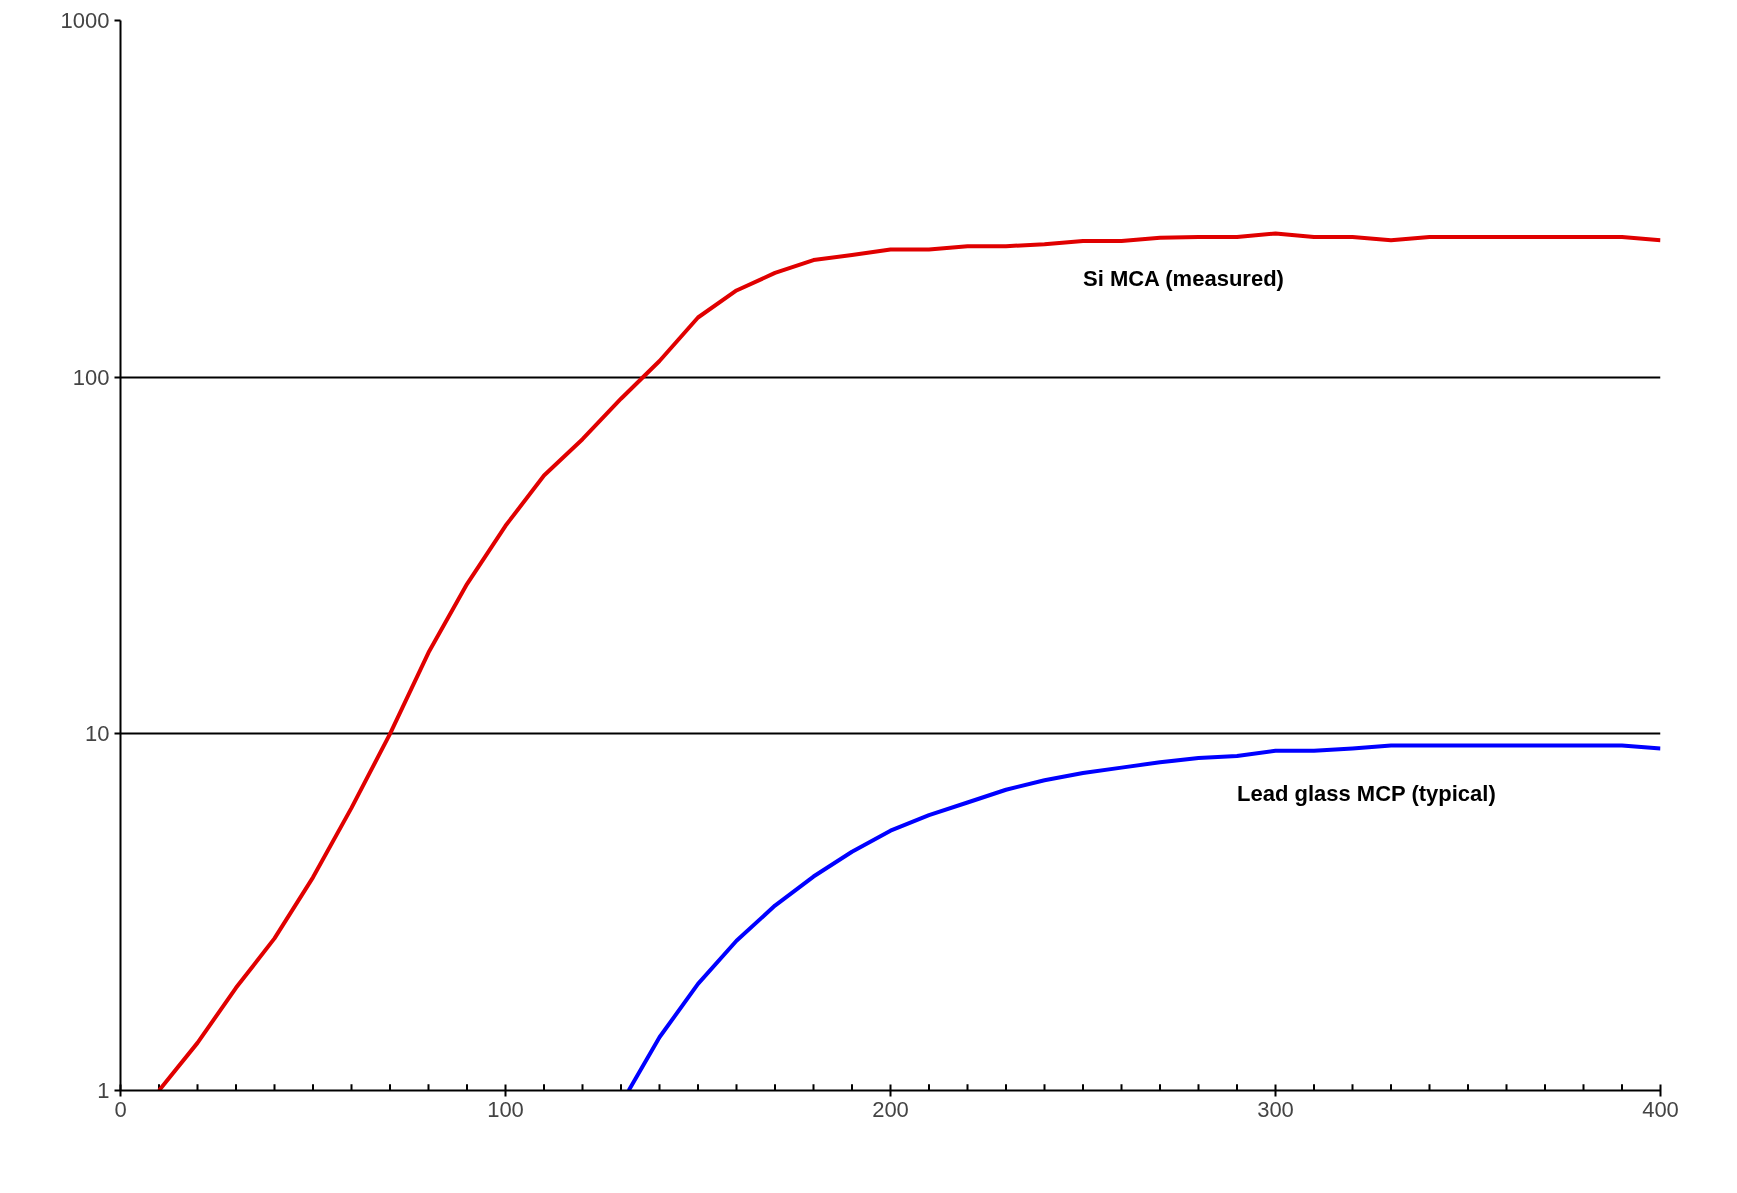  I want to click on x-tick-label: 100, so click(505, 1109).